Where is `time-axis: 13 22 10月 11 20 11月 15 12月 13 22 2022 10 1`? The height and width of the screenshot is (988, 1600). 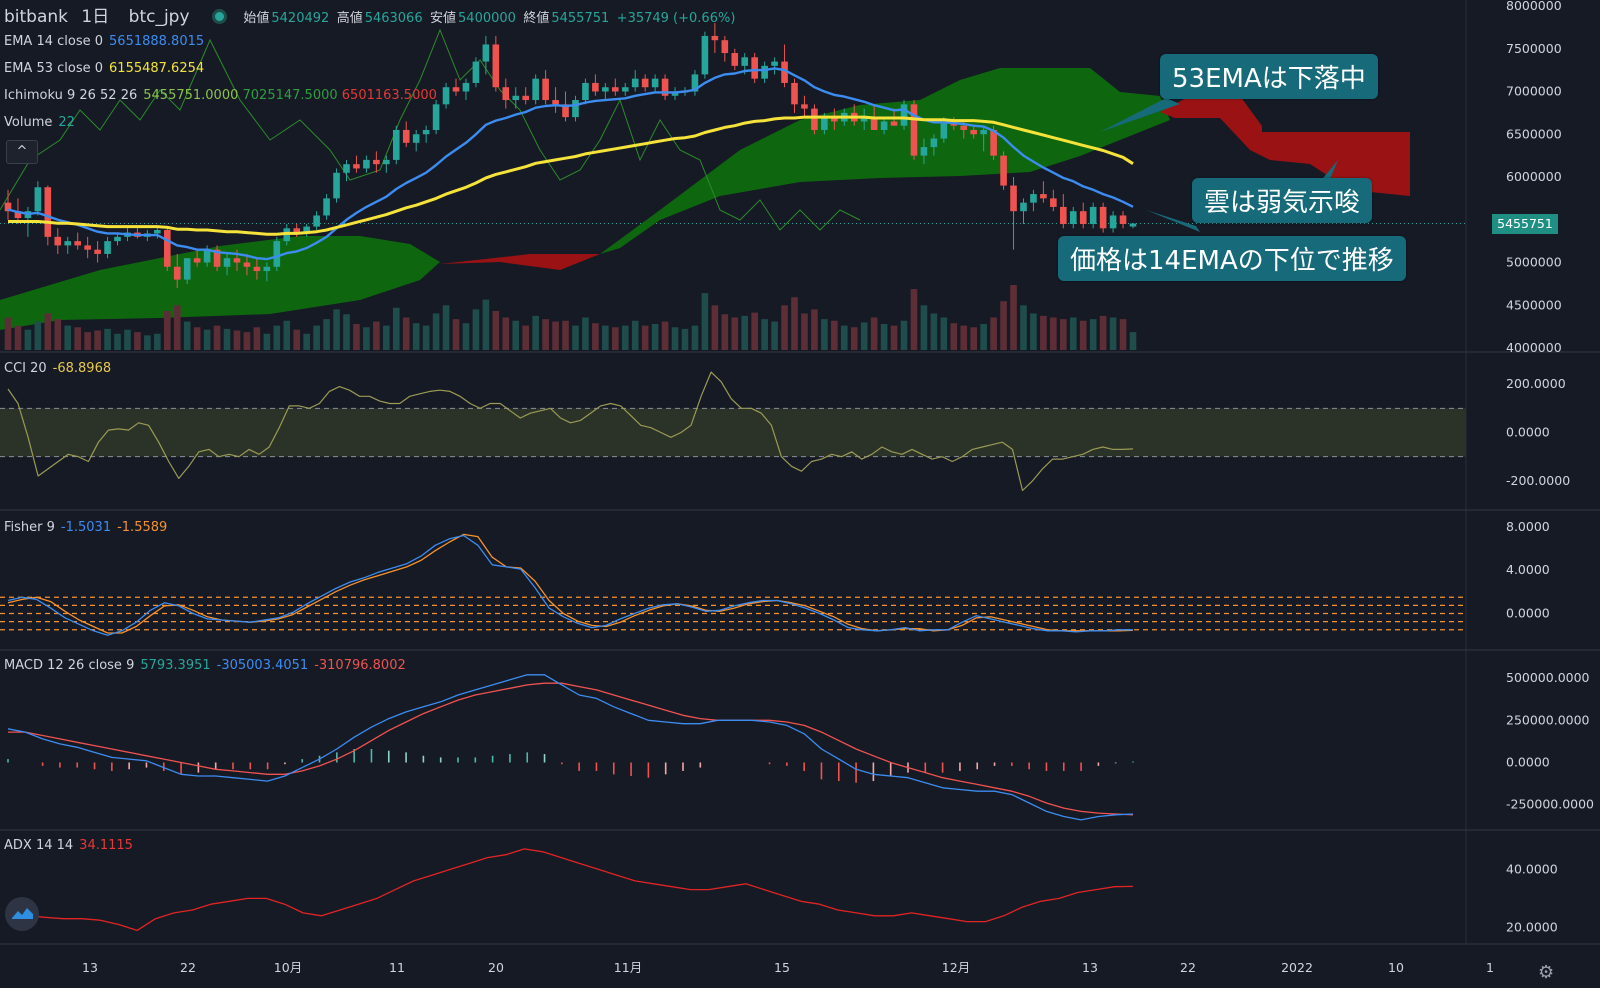 time-axis: 13 22 10月 11 20 11月 15 12月 13 22 2022 10 1 is located at coordinates (788, 967).